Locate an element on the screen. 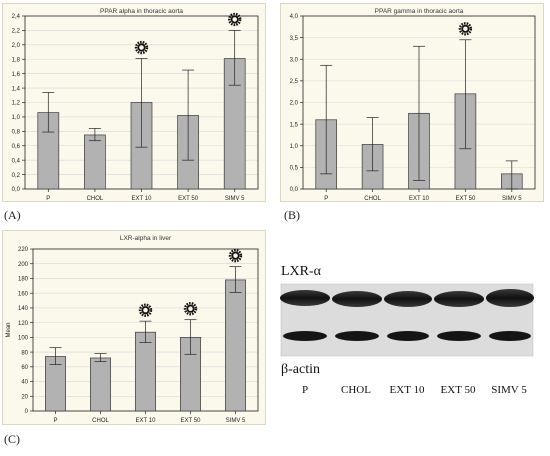  chart-a-ytick-label: 1,4 is located at coordinates (16, 89).